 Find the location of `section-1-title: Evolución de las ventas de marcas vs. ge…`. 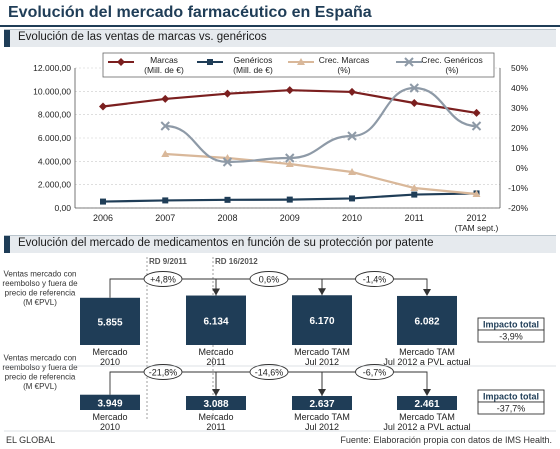

section-1-title: Evolución de las ventas de marcas vs. ge… is located at coordinates (142, 37).